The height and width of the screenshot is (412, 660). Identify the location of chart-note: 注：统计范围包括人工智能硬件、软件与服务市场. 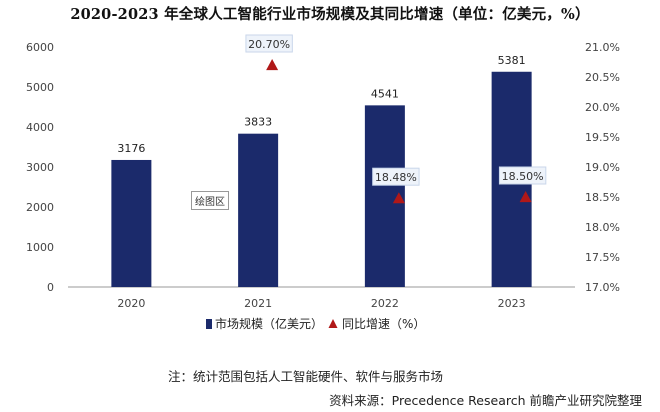
(306, 376).